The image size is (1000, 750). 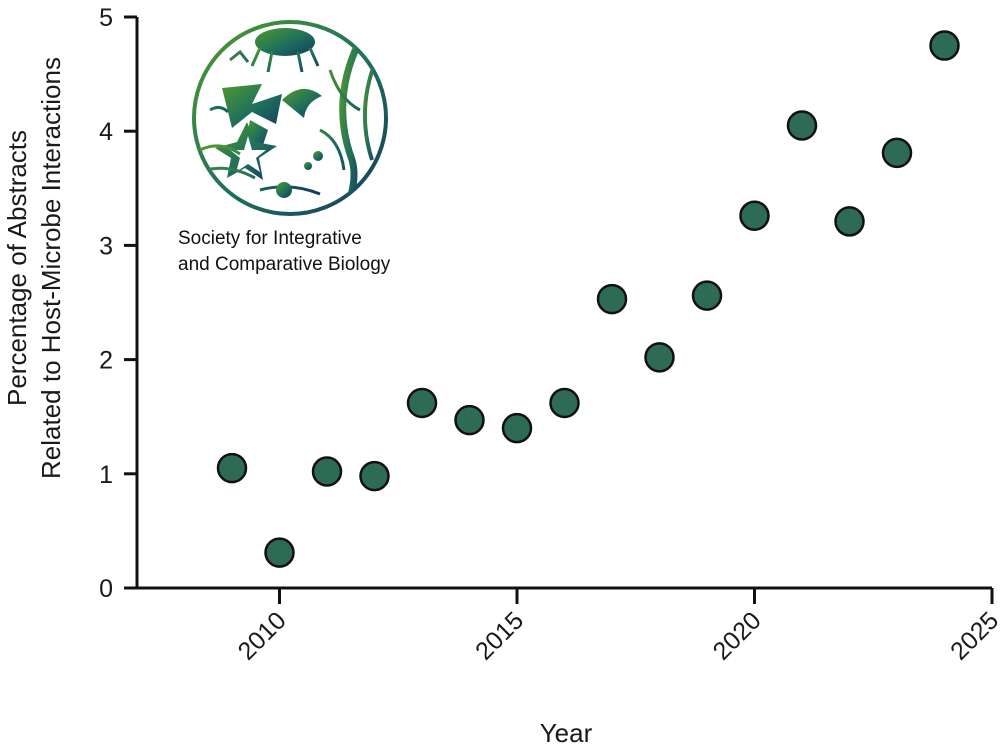 What do you see at coordinates (737, 635) in the screenshot?
I see `x-tick-label: 2020` at bounding box center [737, 635].